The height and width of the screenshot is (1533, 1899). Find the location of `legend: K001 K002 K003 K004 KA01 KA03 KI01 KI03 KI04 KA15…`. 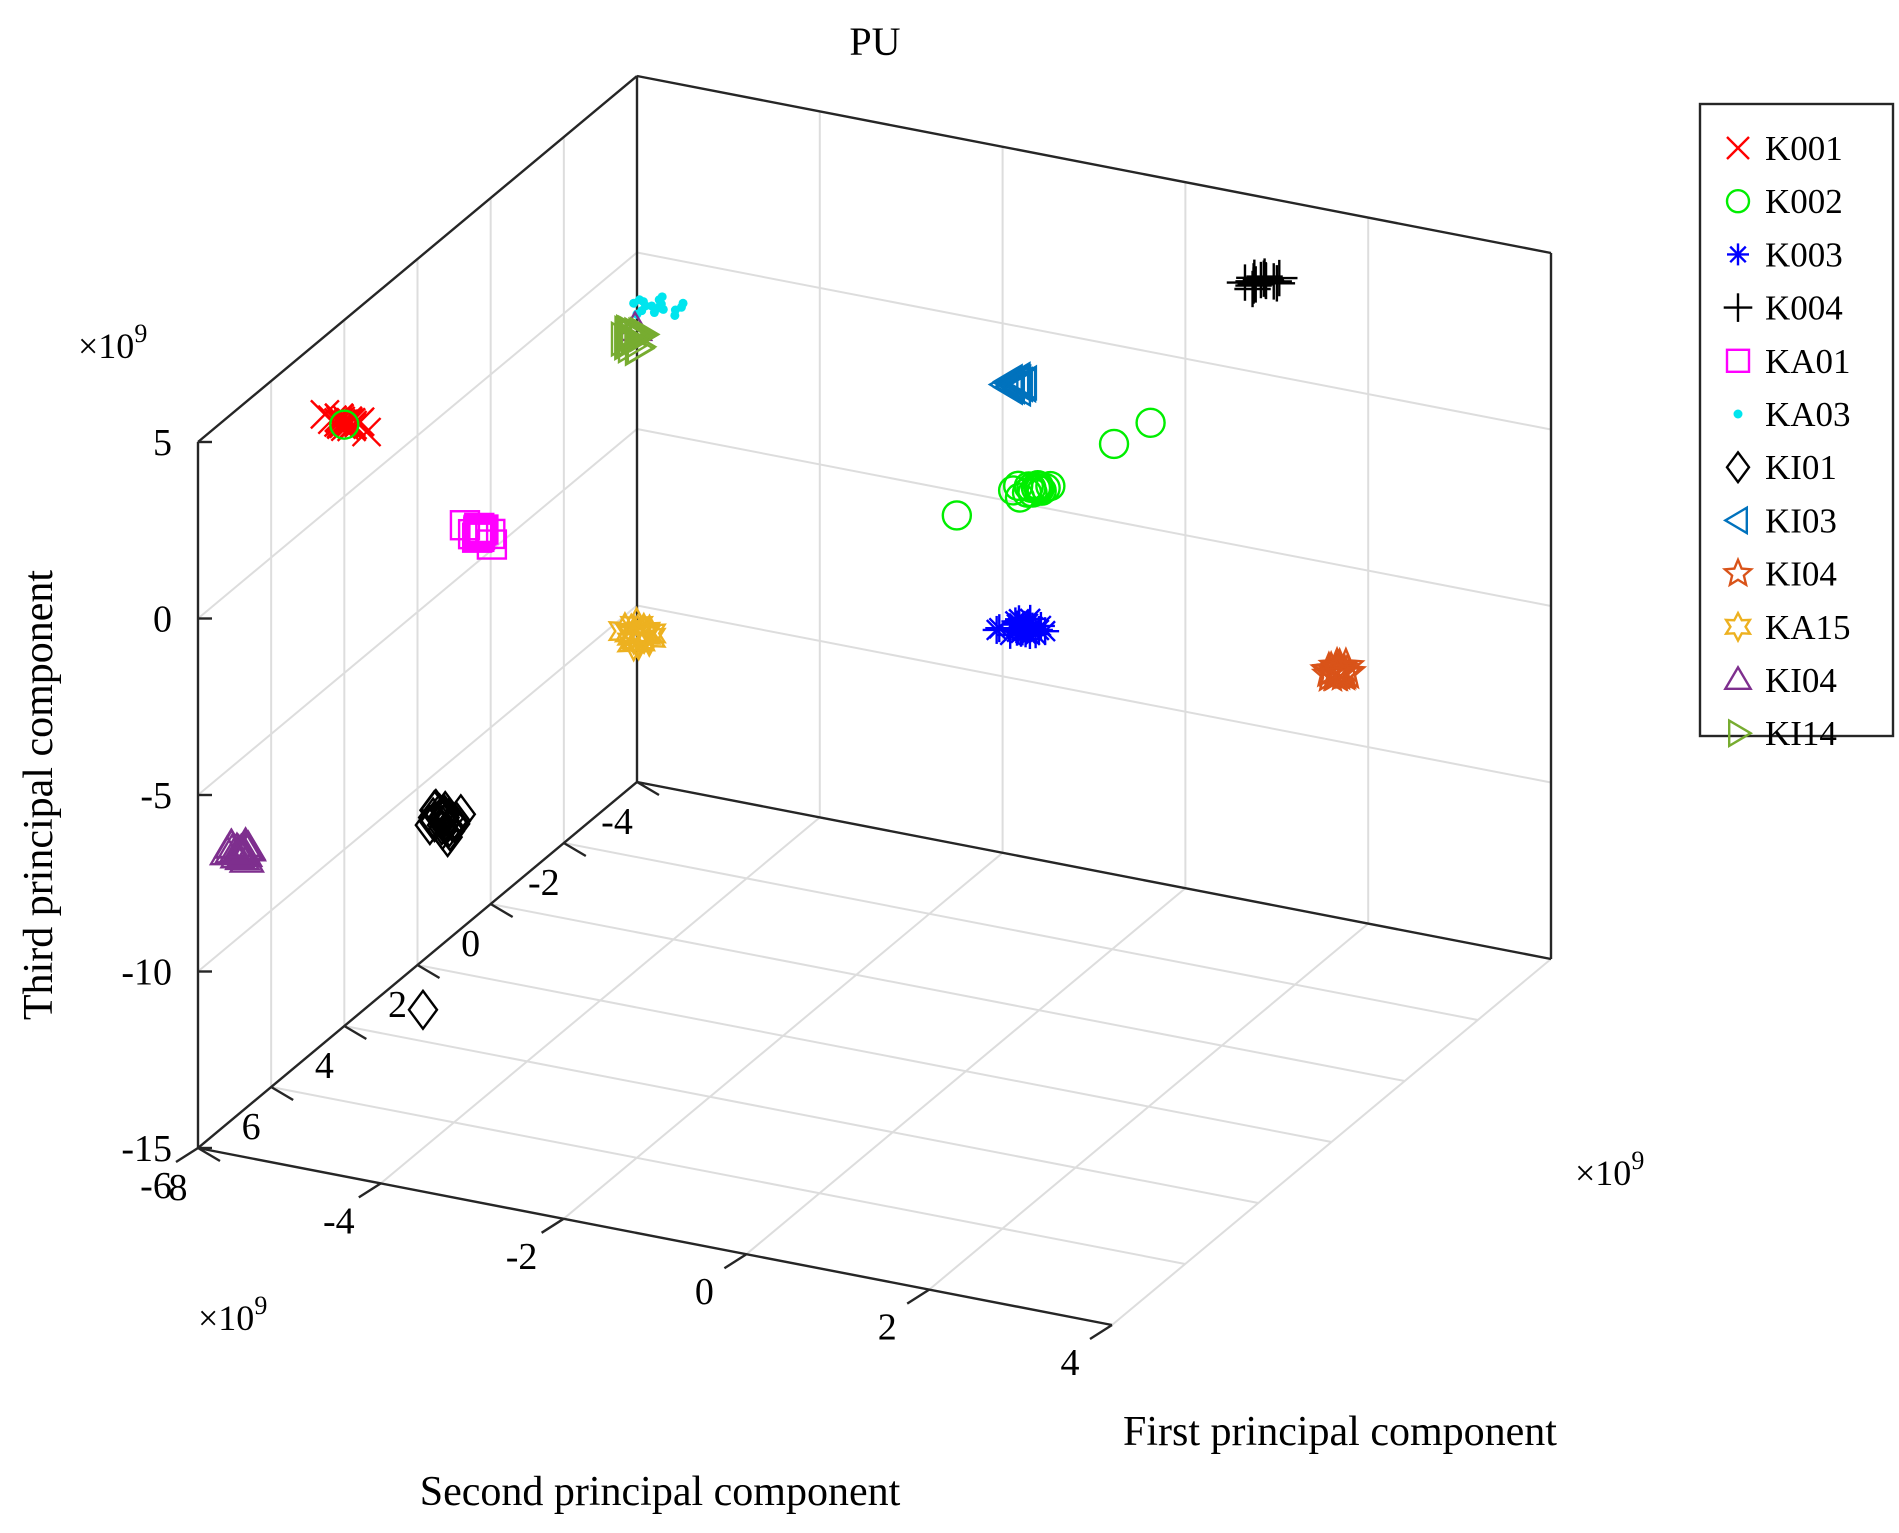

legend: K001 K002 K003 K004 KA01 KA03 KI01 KI03 KI04 KA15… is located at coordinates (1796, 427).